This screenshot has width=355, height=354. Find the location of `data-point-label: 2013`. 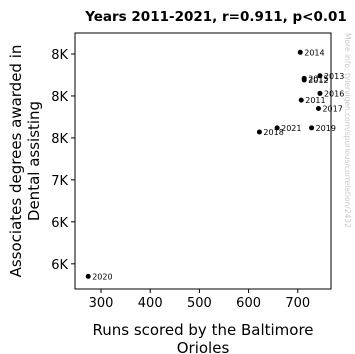

data-point-label: 2013 is located at coordinates (334, 76).